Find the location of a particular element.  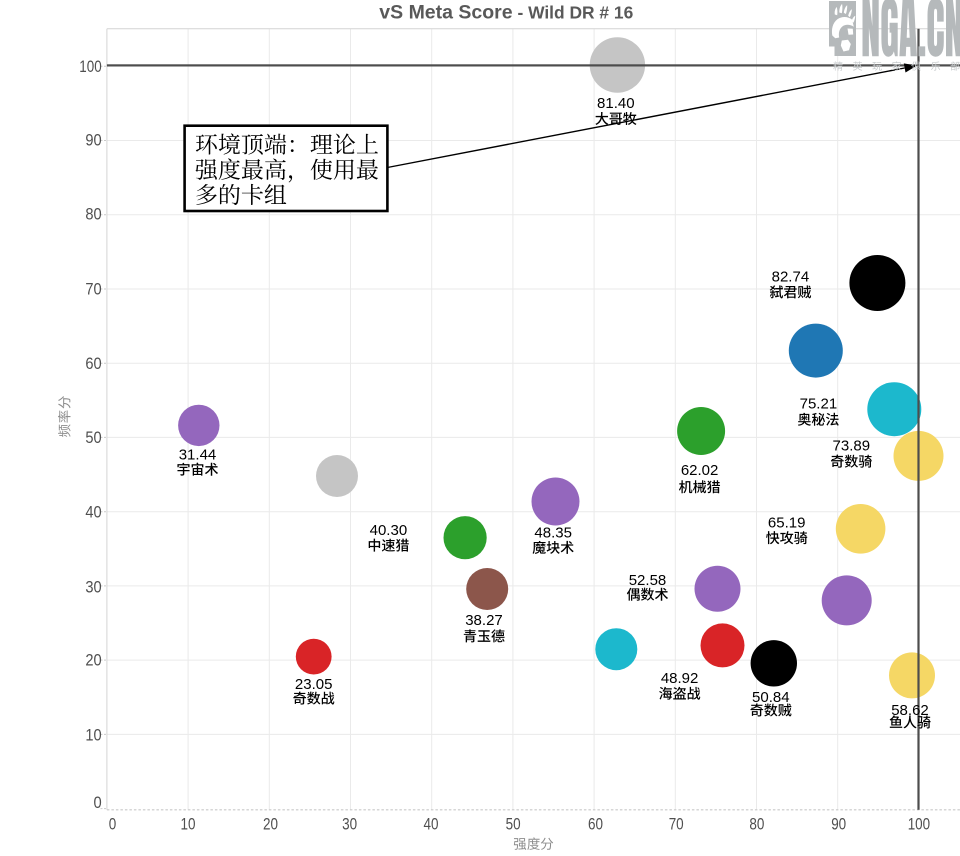

svg-text: 58.62 is located at coordinates (910, 710).